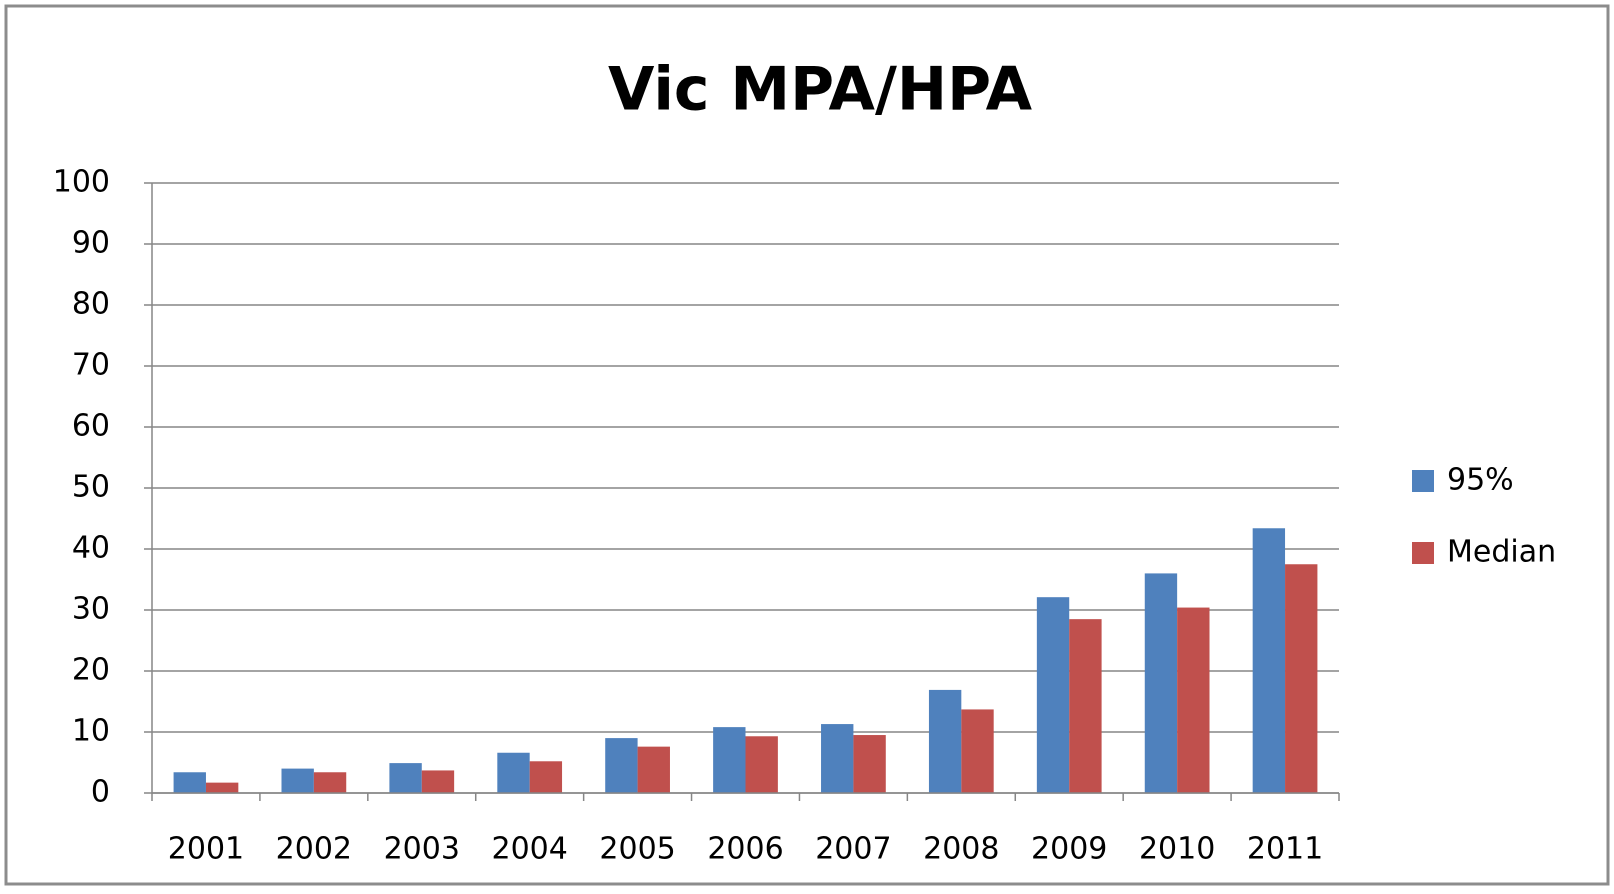 Image resolution: width=1614 pixels, height=894 pixels. What do you see at coordinates (206, 849) in the screenshot?
I see `x-tick-label: 2001` at bounding box center [206, 849].